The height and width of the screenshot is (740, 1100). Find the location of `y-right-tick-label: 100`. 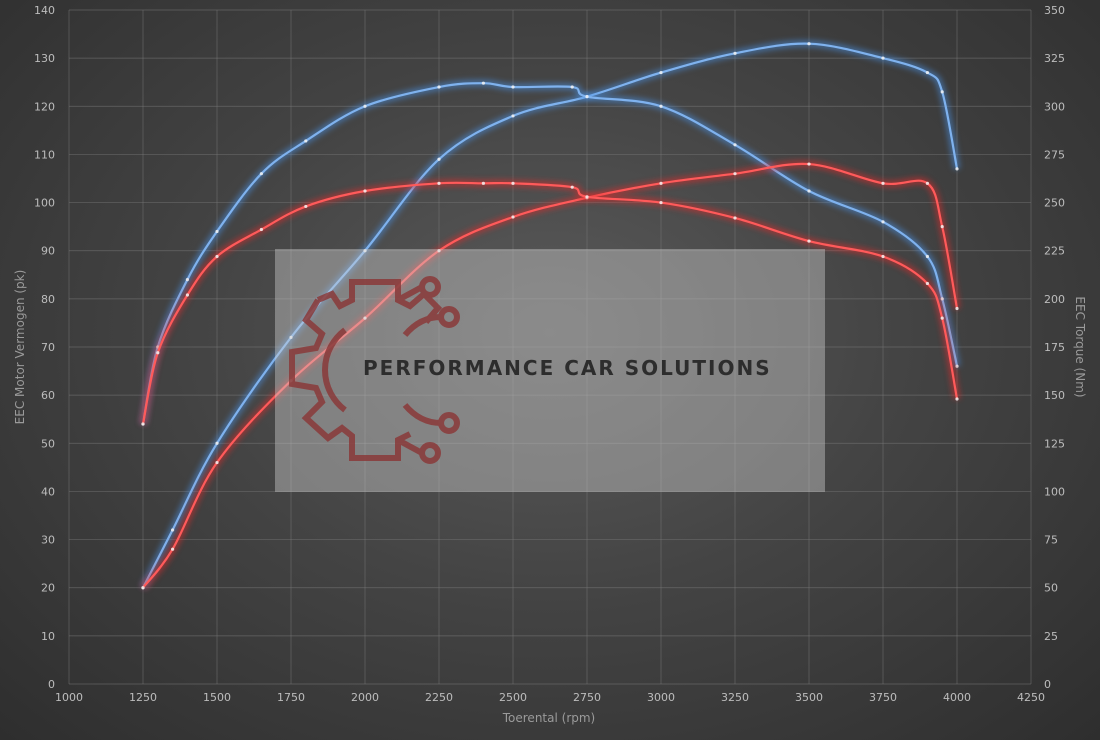

y-right-tick-label: 100 is located at coordinates (1054, 491).